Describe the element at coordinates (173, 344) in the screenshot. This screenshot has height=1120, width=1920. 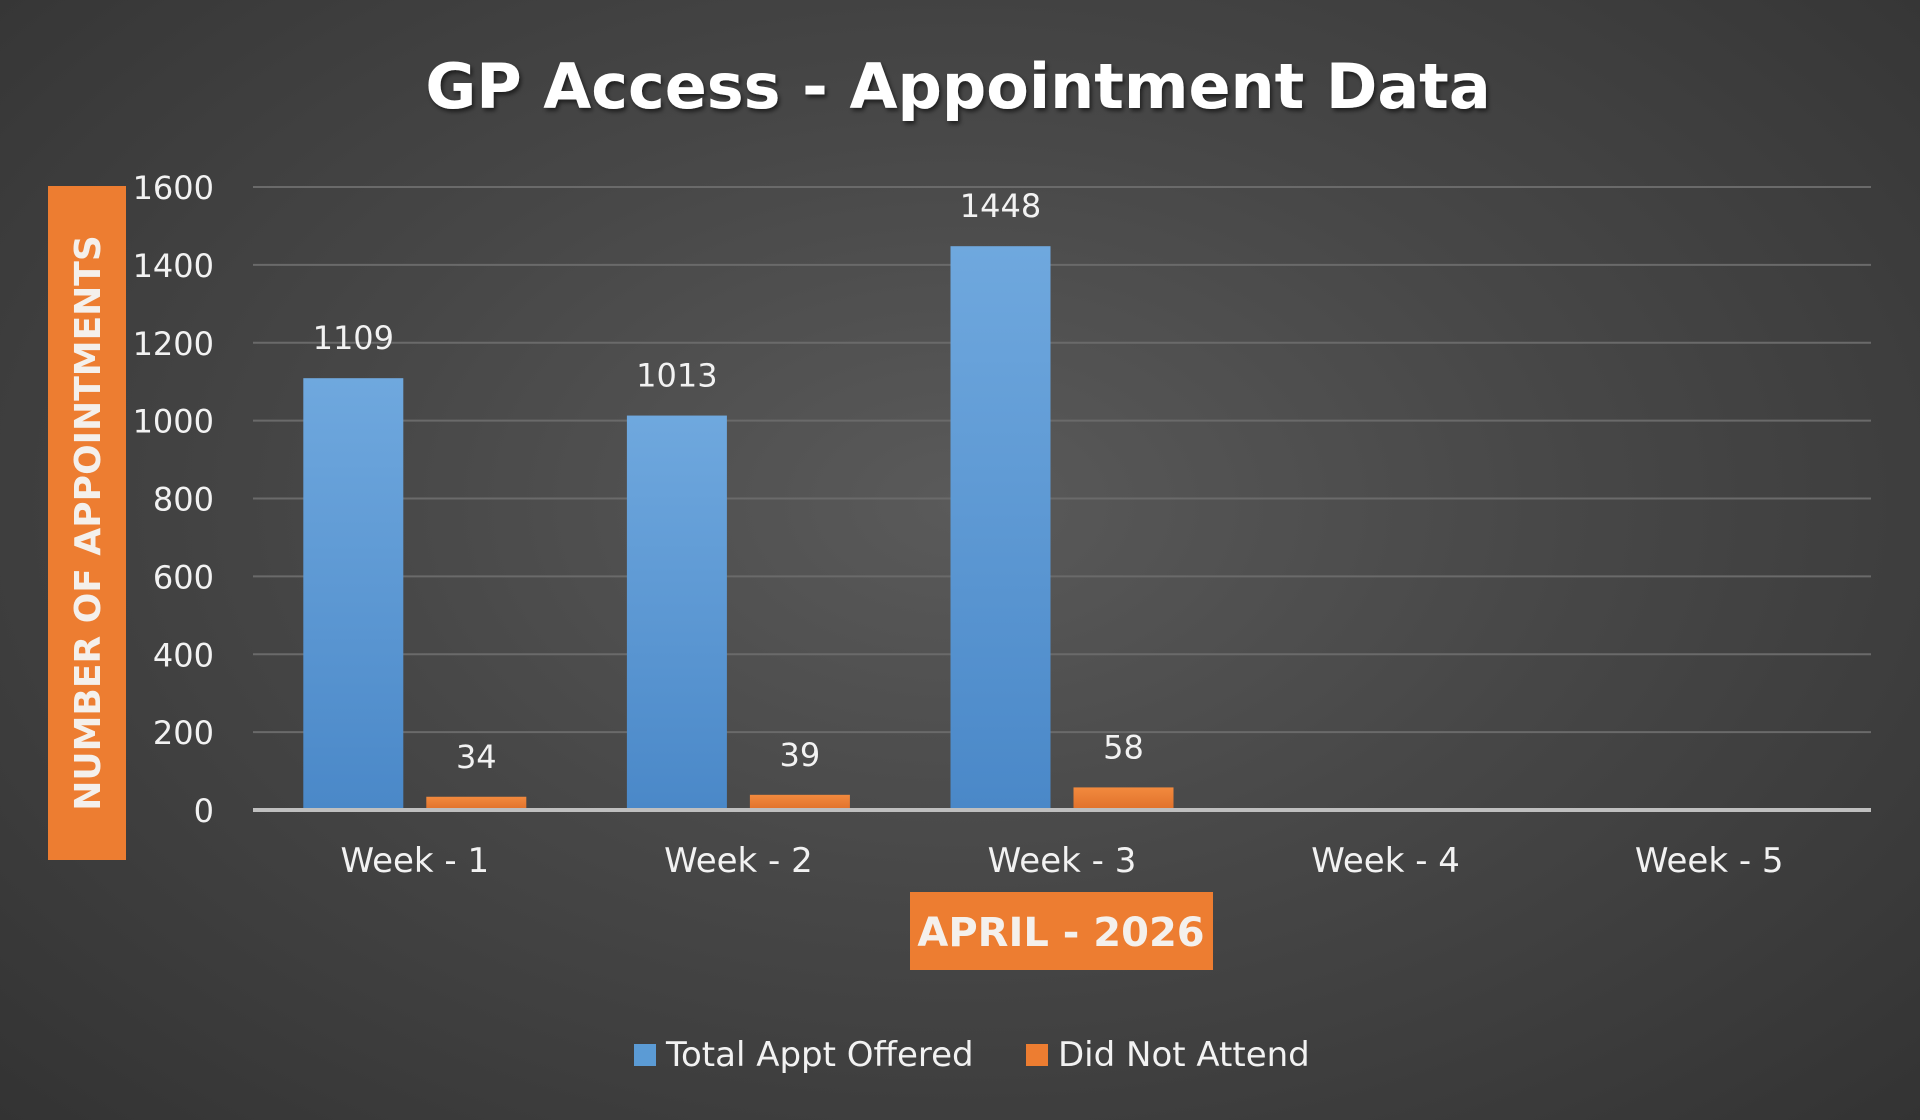
I see `y-tick-label: 1200` at that location.